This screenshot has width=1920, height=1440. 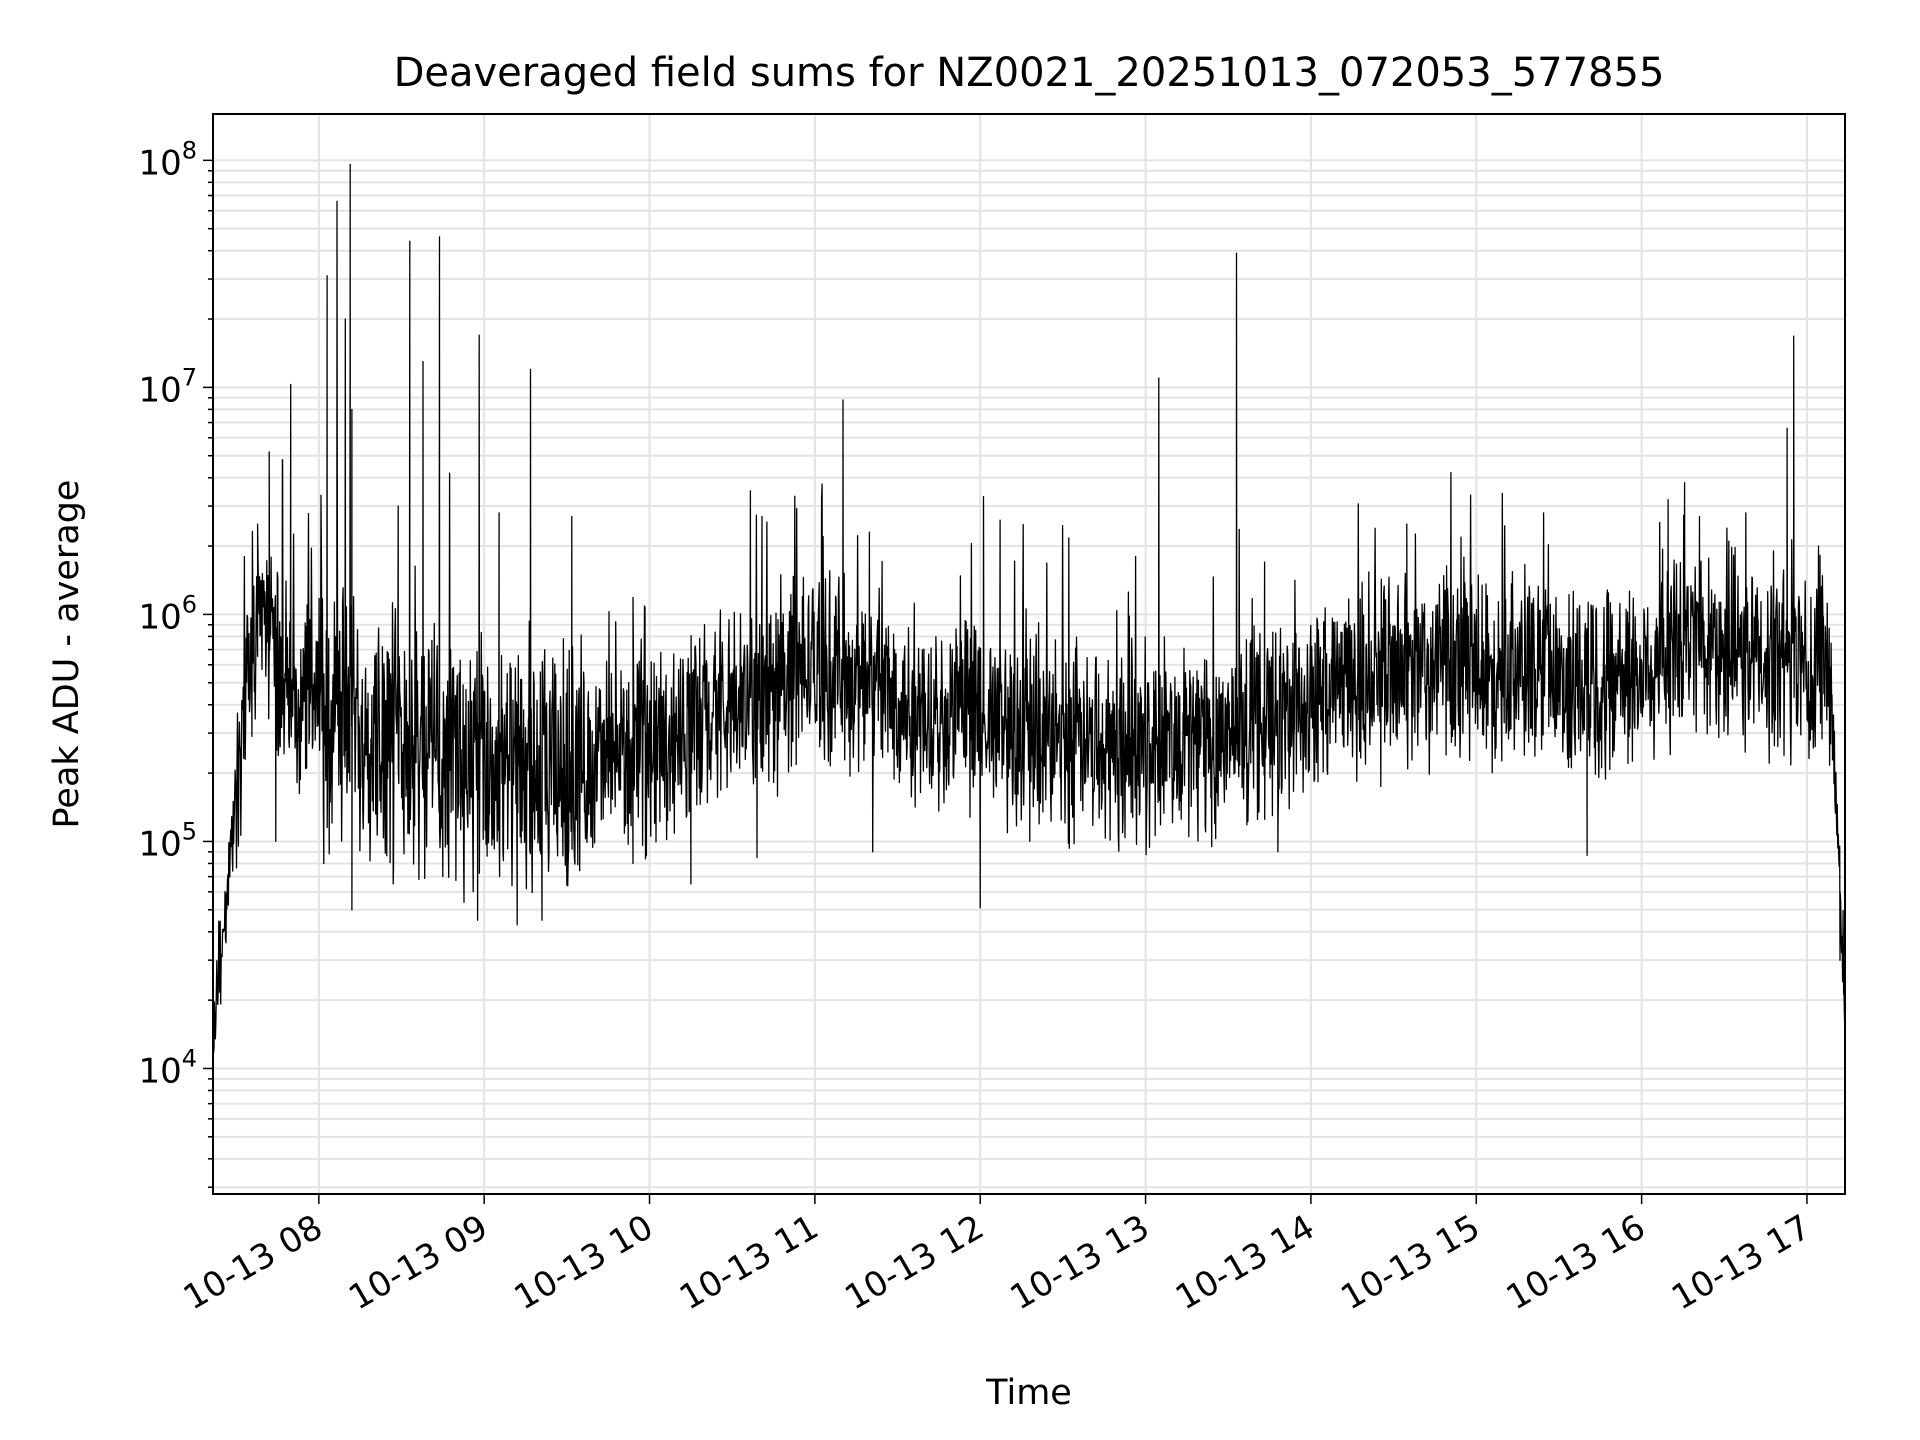 What do you see at coordinates (1028, 1393) in the screenshot?
I see `x-axis-label: Time` at bounding box center [1028, 1393].